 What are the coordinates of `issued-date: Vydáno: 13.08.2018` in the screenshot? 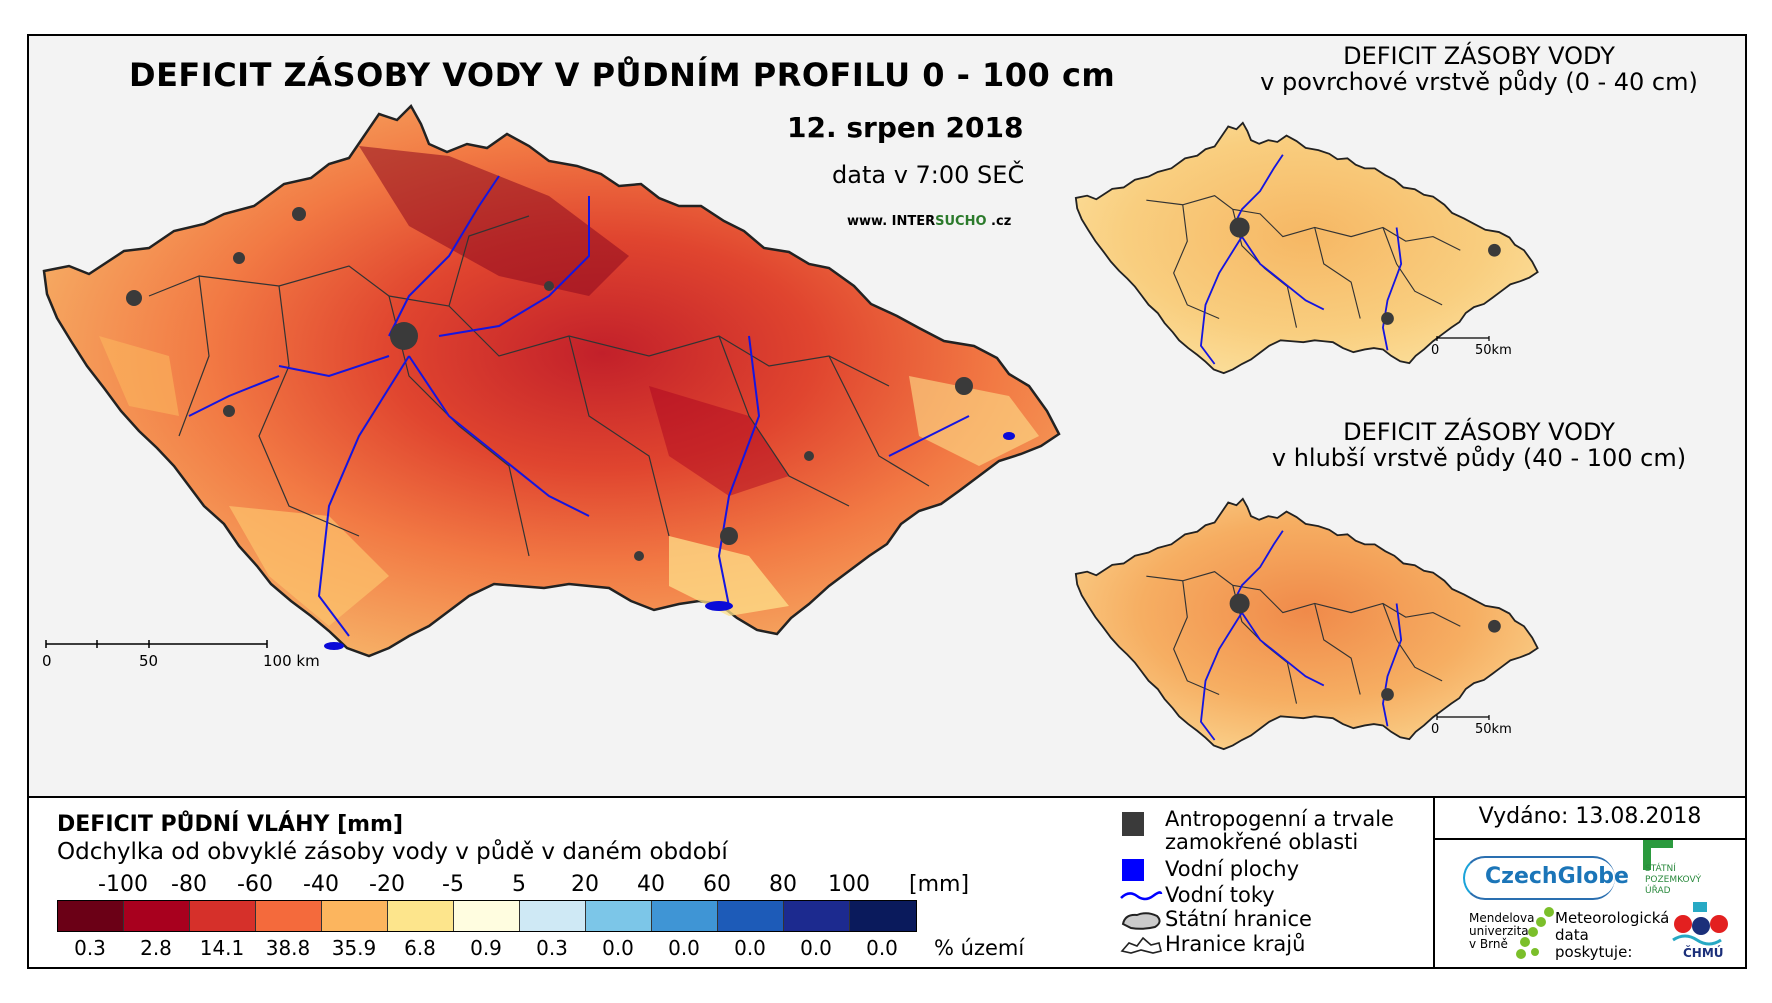 It's located at (1590, 819).